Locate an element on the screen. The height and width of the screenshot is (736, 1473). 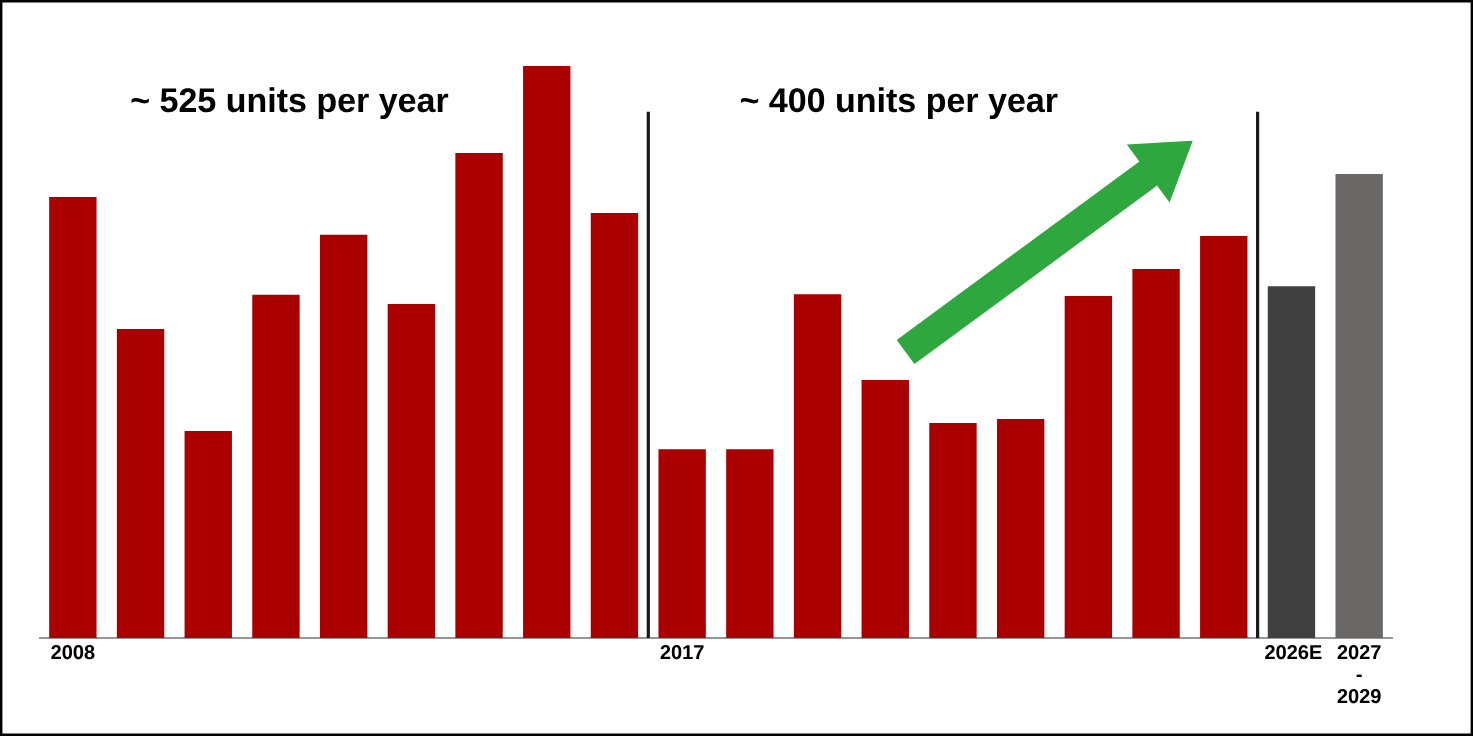
x-tick-label: 2027 - 2029 is located at coordinates (1359, 674).